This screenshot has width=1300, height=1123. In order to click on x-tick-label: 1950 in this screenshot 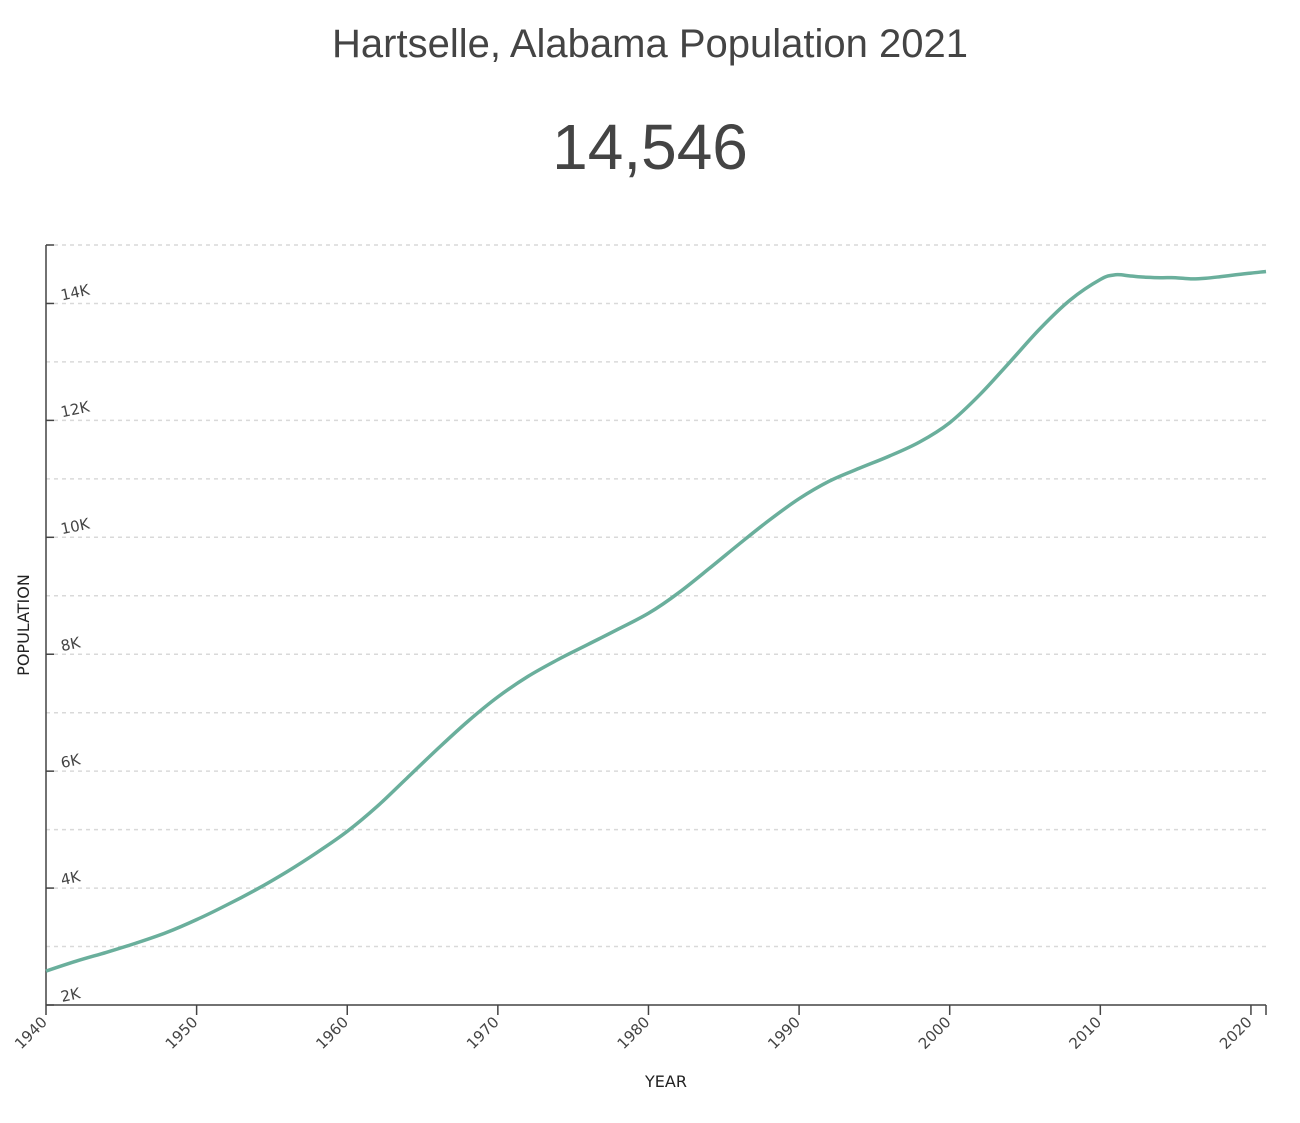, I will do `click(182, 1033)`.